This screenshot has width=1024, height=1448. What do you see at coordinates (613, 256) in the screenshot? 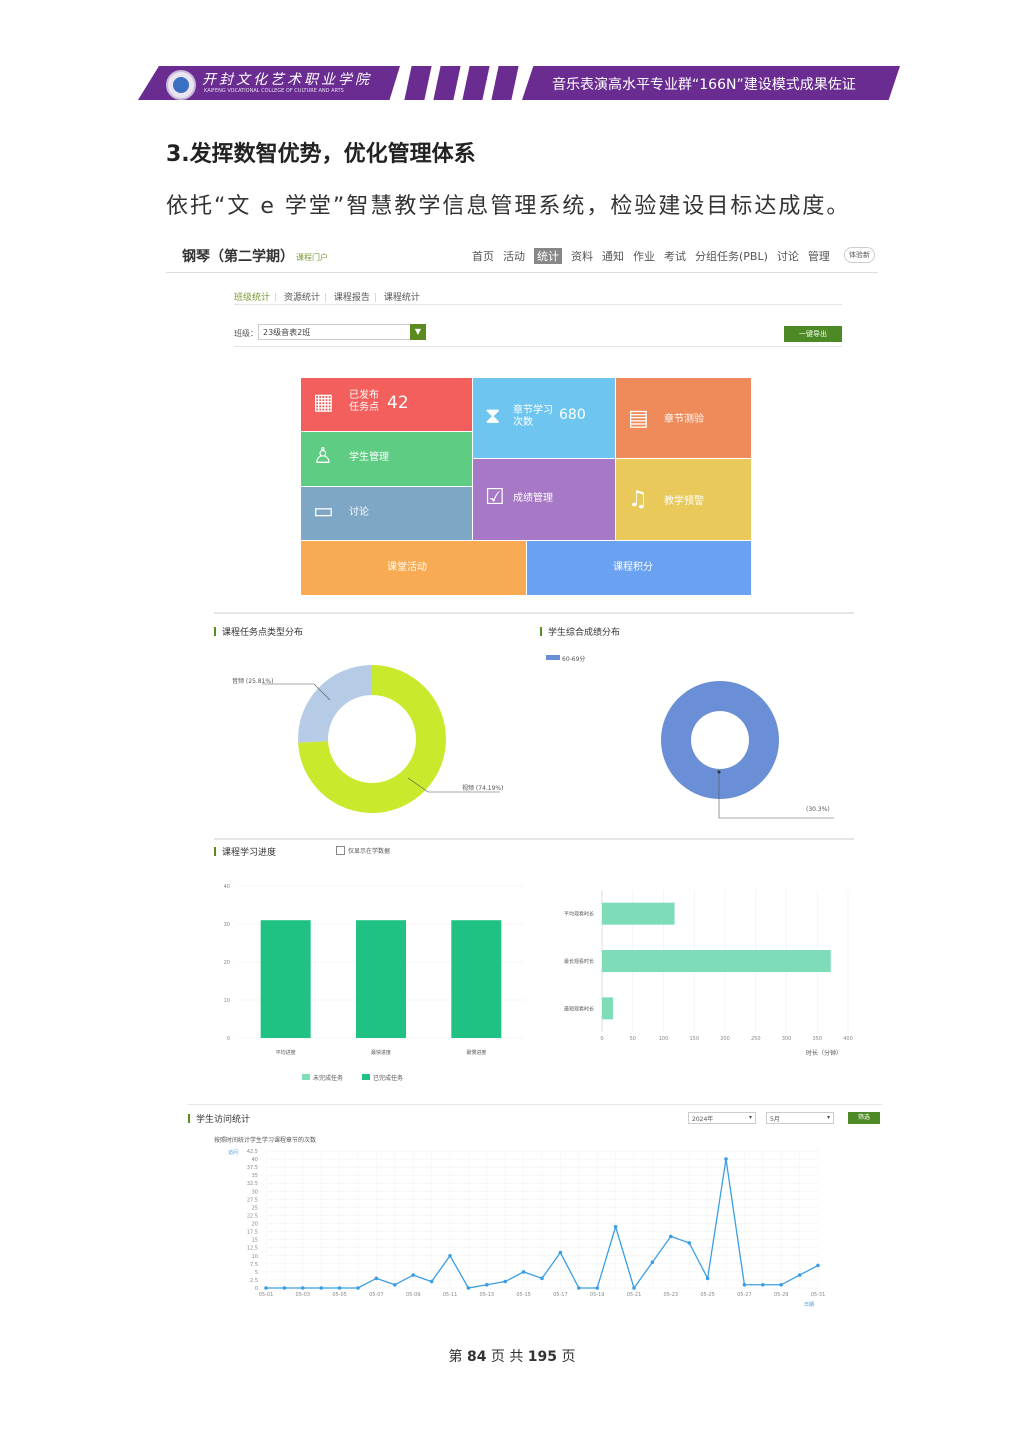
I see `nav-notice: 通知` at bounding box center [613, 256].